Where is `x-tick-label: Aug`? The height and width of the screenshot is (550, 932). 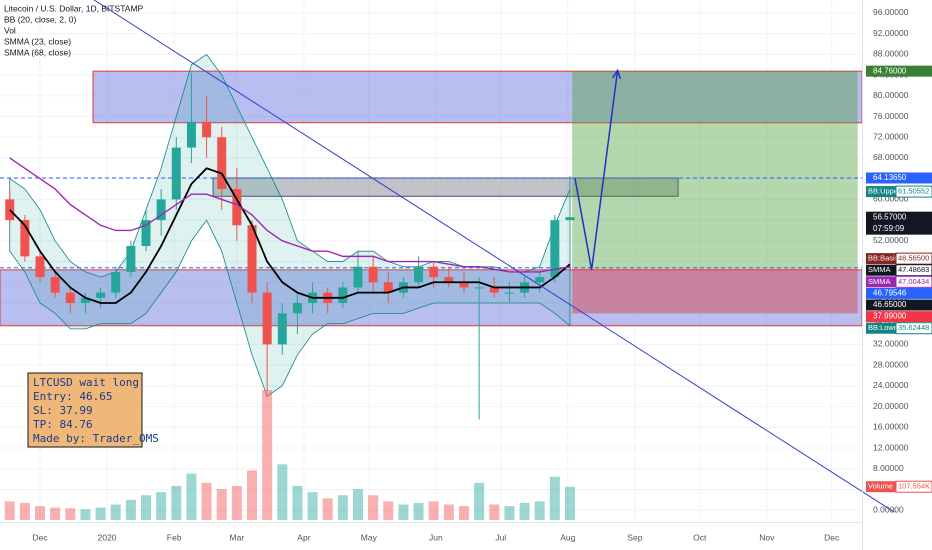 x-tick-label: Aug is located at coordinates (567, 537).